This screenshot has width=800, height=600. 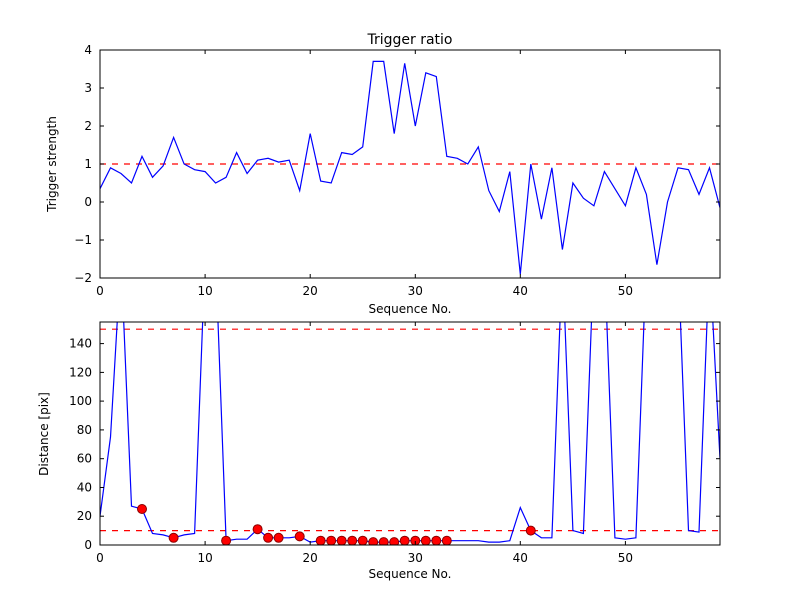 What do you see at coordinates (88, 545) in the screenshot?
I see `bottom-y-tick-label: 0` at bounding box center [88, 545].